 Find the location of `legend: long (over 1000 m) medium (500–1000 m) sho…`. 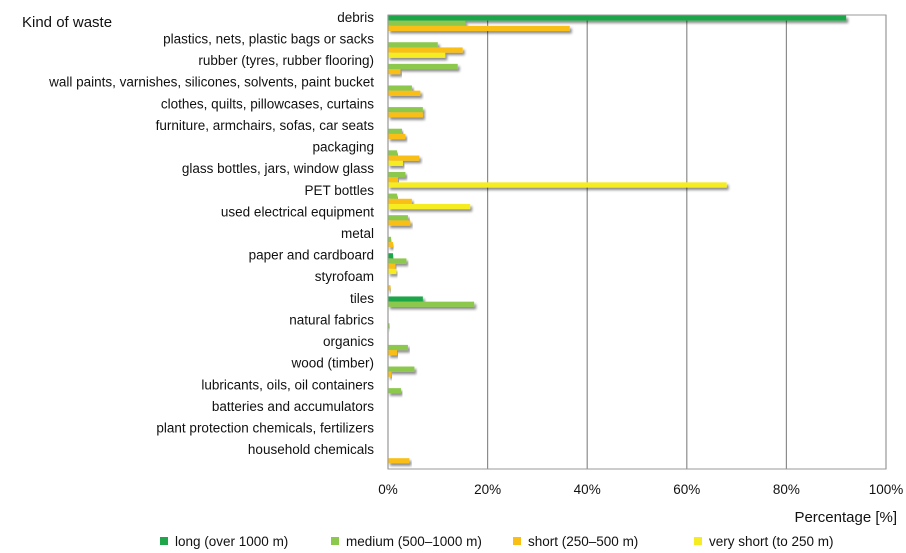

legend: long (over 1000 m) medium (500–1000 m) sho… is located at coordinates (497, 541).